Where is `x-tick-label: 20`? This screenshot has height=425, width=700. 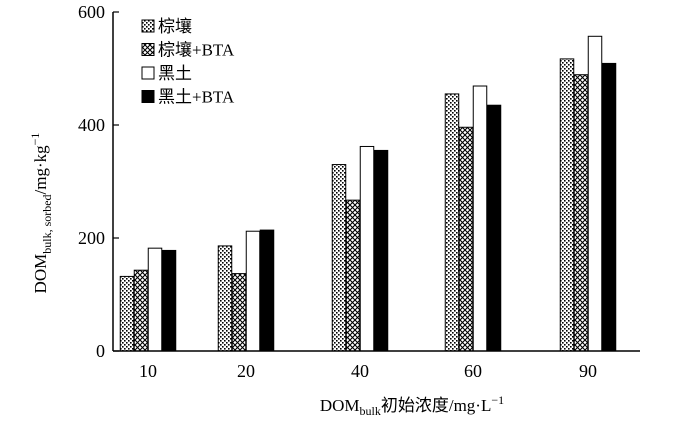
x-tick-label: 20 is located at coordinates (246, 371).